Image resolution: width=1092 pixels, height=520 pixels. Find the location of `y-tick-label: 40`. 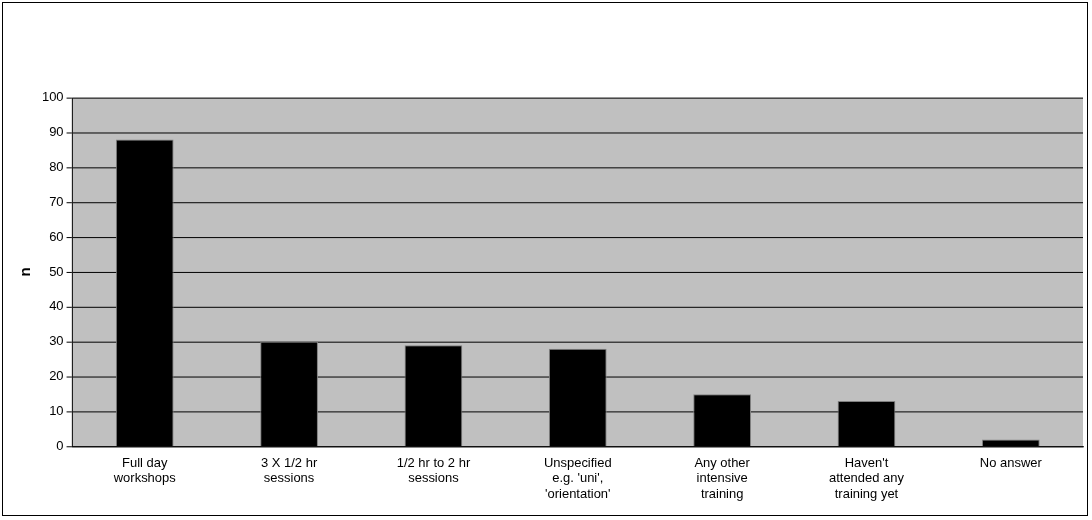

y-tick-label: 40 is located at coordinates (56, 306).